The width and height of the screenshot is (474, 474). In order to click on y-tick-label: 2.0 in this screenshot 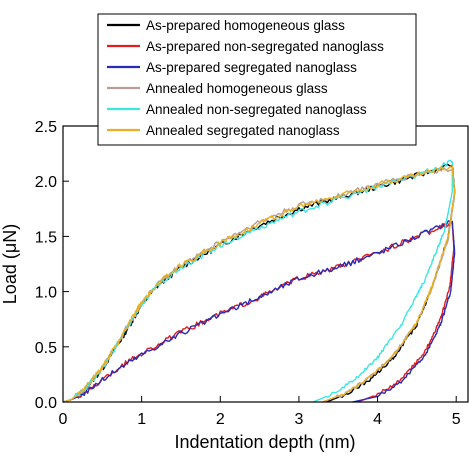, I will do `click(46, 182)`.